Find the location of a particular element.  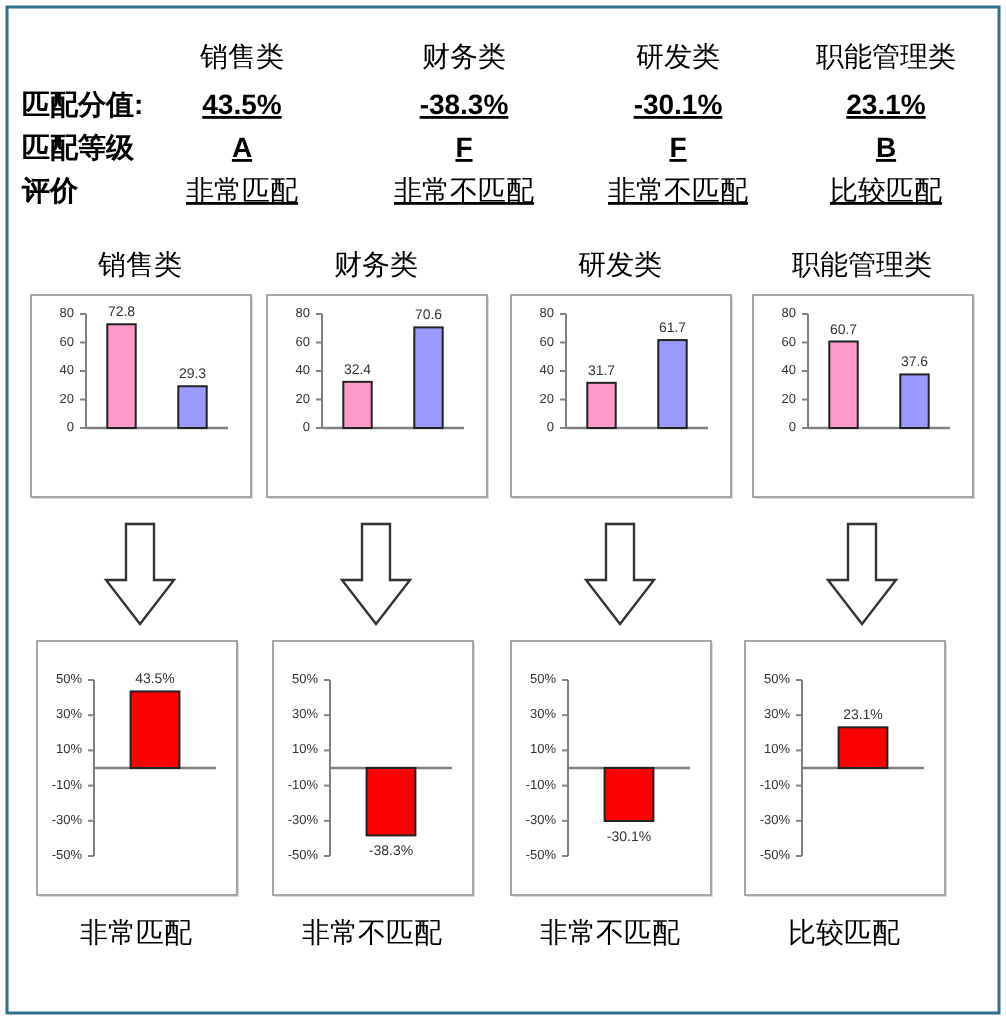

category-label: 研发类 is located at coordinates (678, 56).